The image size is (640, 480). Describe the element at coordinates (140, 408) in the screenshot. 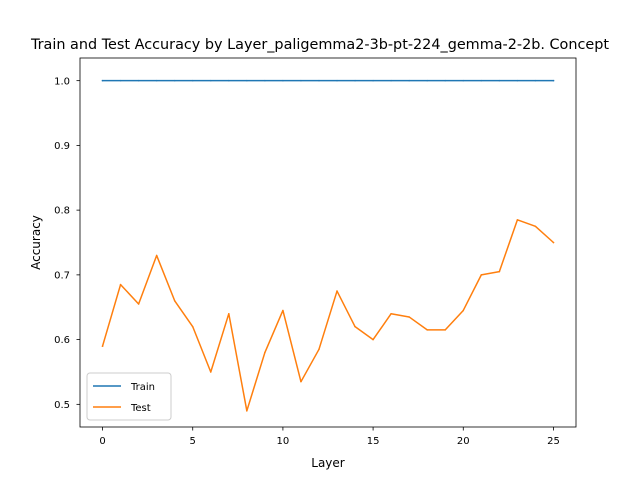

I see `legend-label-test: Test` at that location.